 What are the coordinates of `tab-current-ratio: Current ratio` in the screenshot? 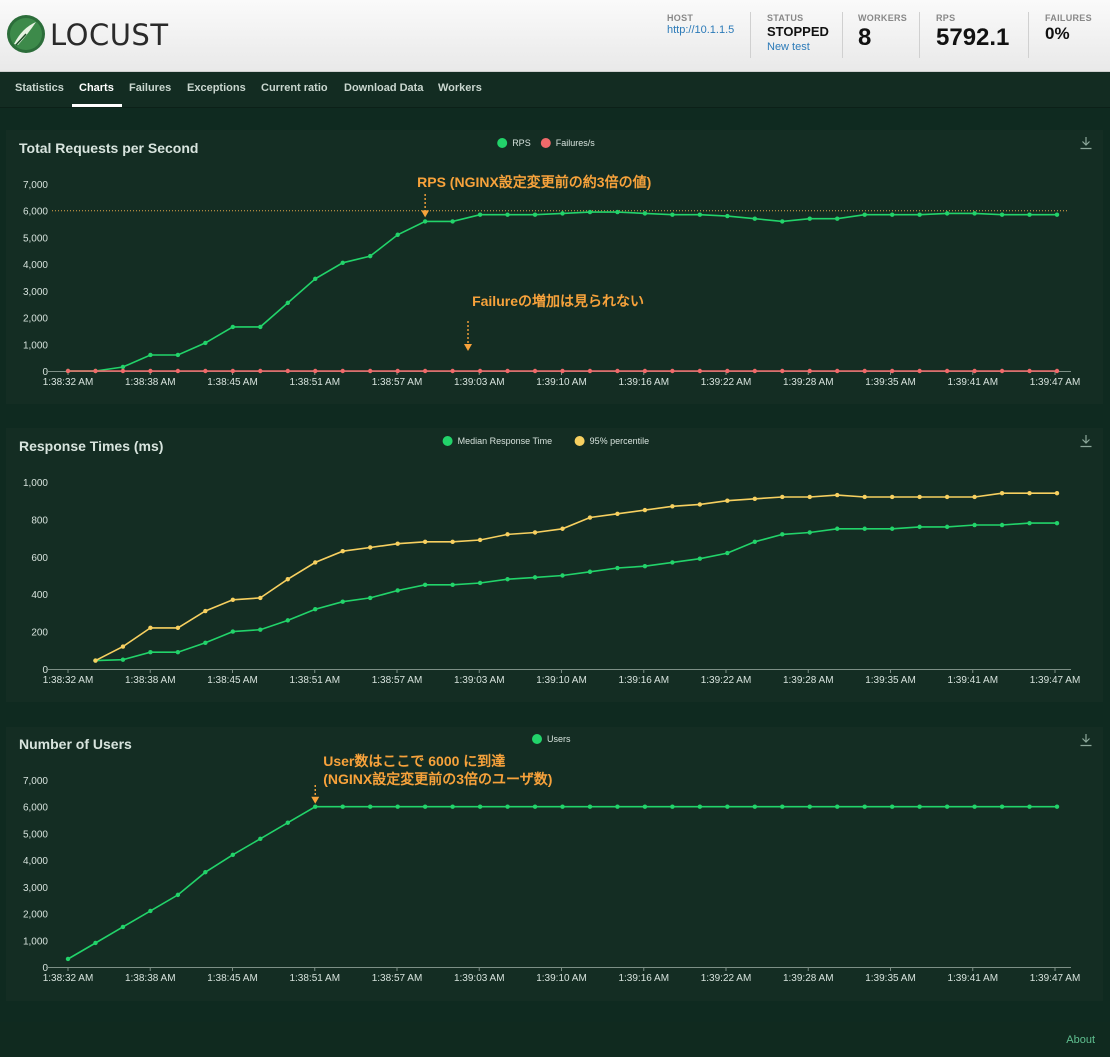 It's located at (294, 88).